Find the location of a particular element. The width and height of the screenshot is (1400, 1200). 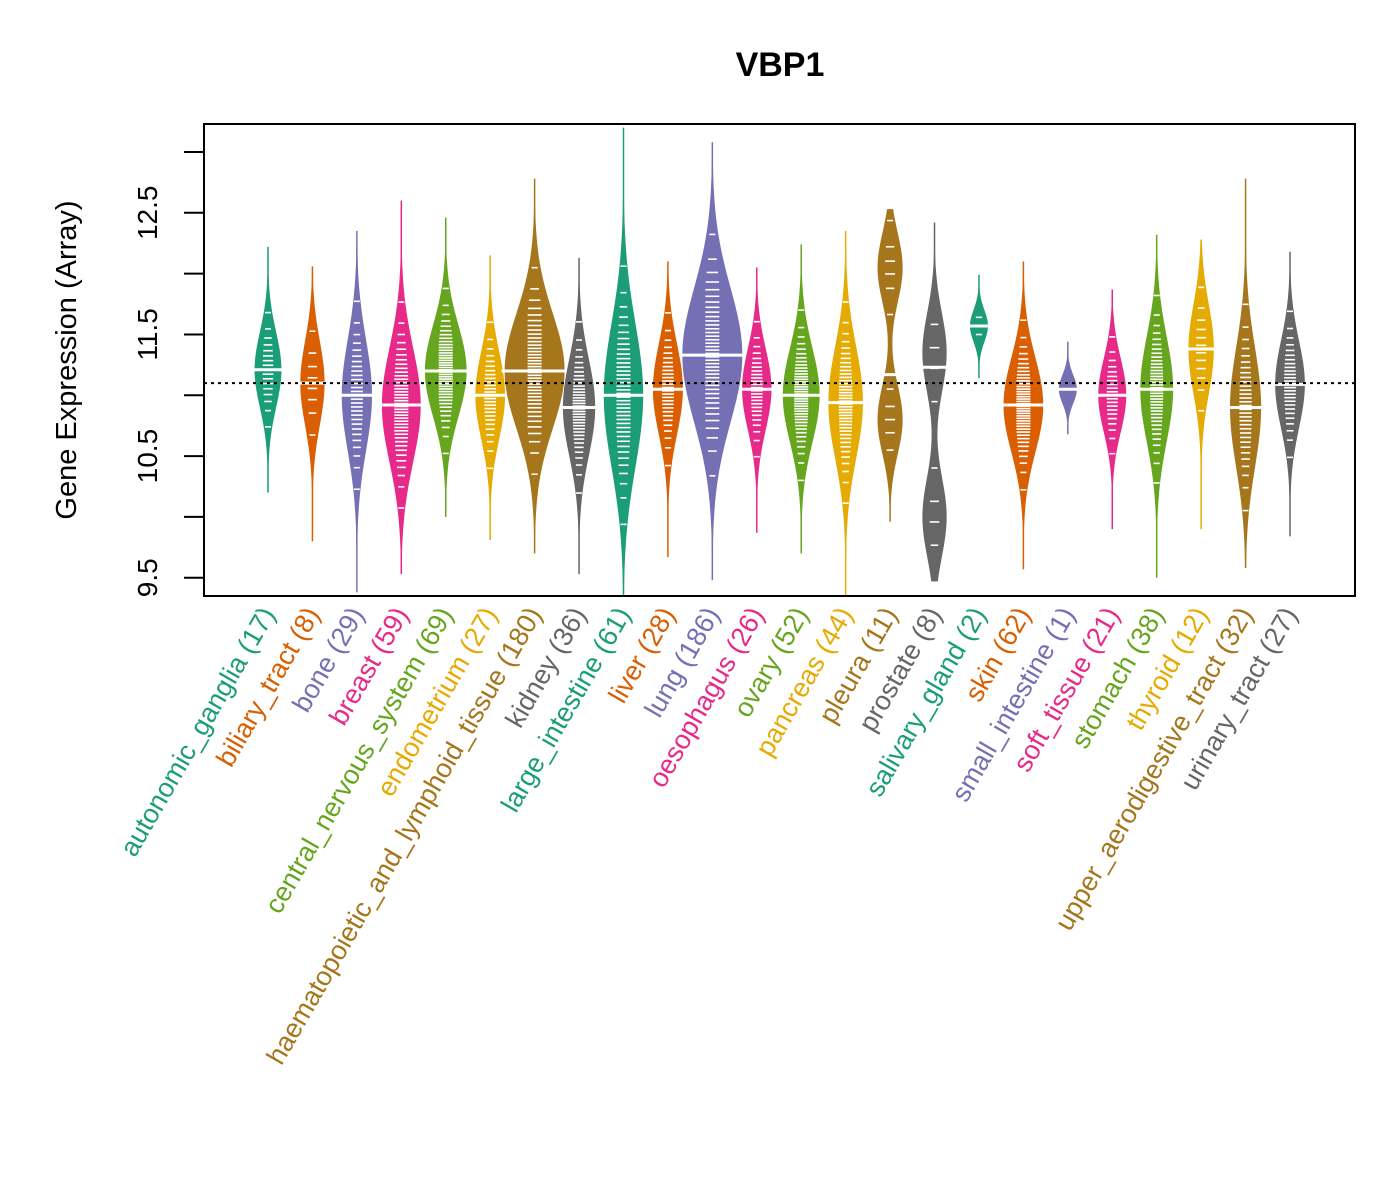

bean-salivary_gland is located at coordinates (978, 326).